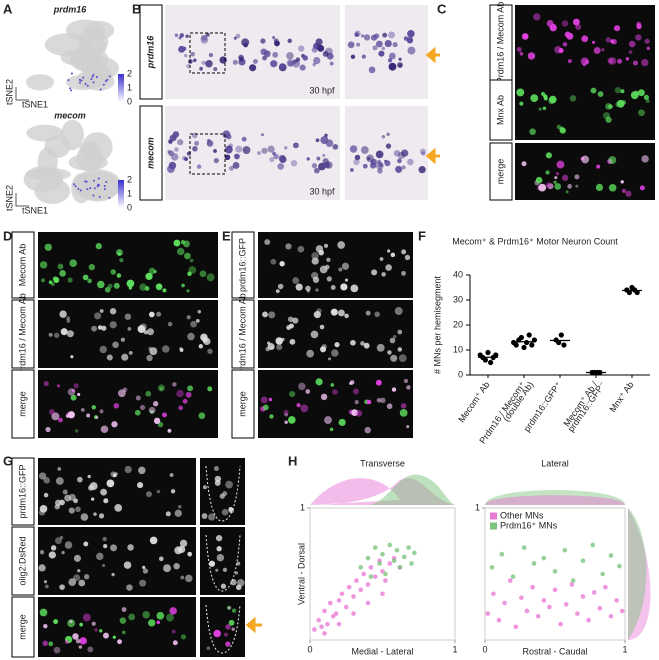 The height and width of the screenshot is (660, 659). I want to click on tsne-cloud, so click(48, 174).